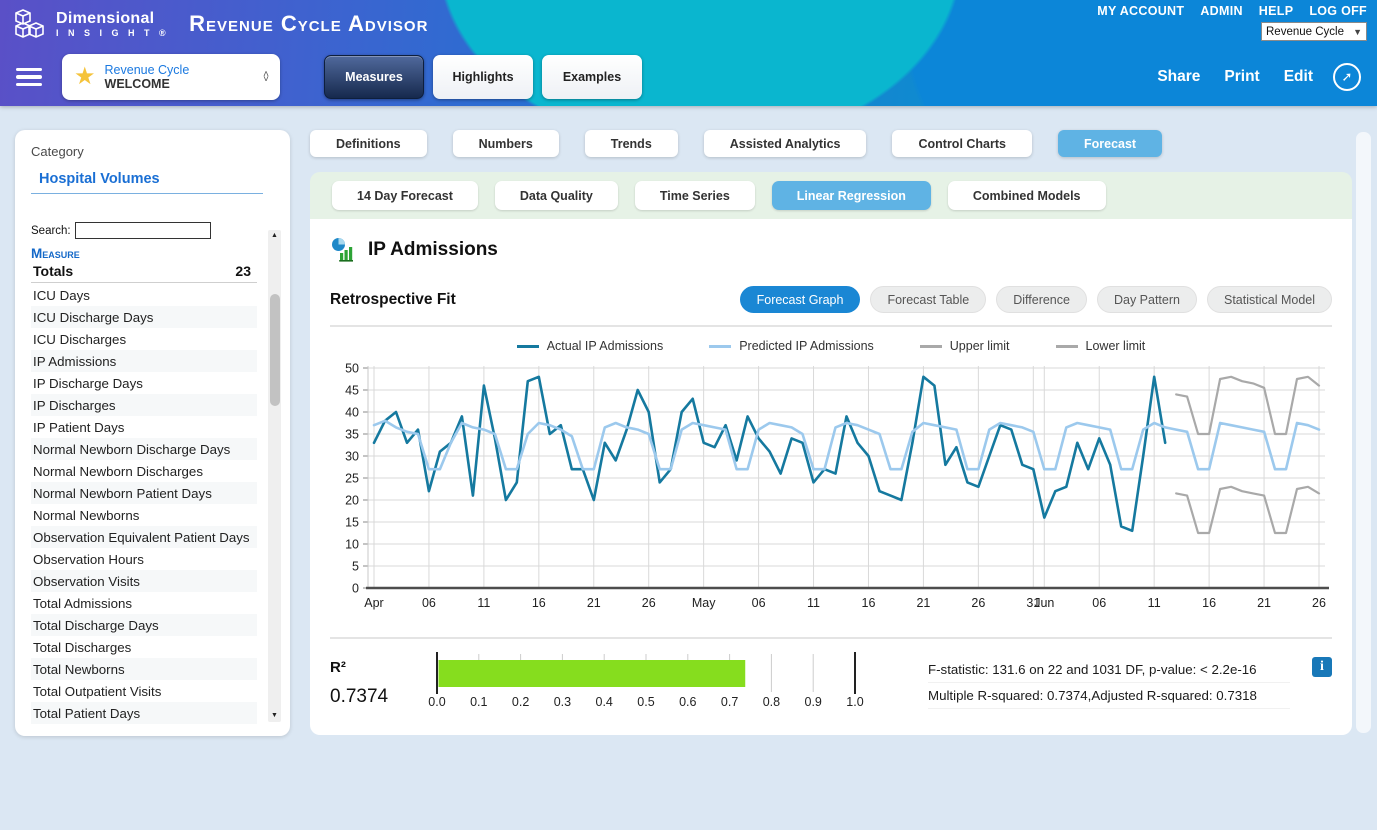 Image resolution: width=1377 pixels, height=830 pixels. Describe the element at coordinates (1347, 77) in the screenshot. I see `arrow-circle-icon: ➚` at that location.